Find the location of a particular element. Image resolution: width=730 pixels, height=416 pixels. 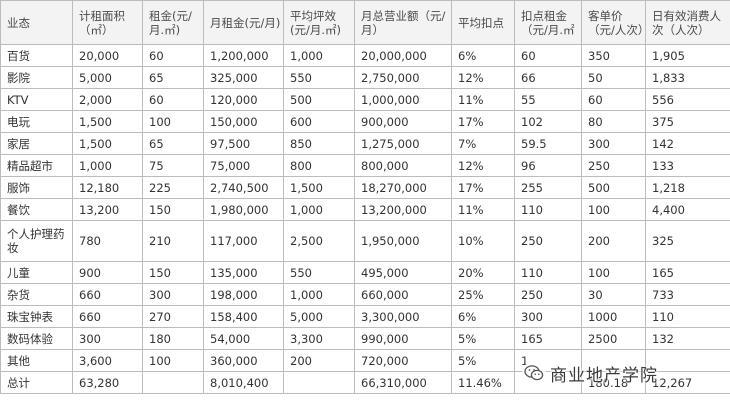

cell-daily-visits: 133 is located at coordinates (687, 165).